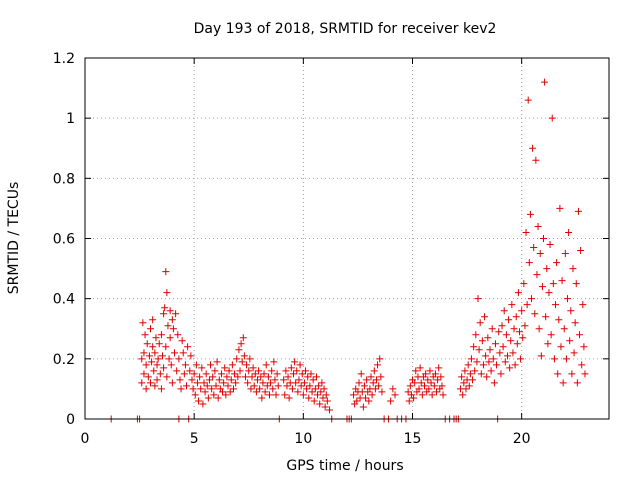 The image size is (640, 480). I want to click on x-tick-label: 10, so click(303, 439).